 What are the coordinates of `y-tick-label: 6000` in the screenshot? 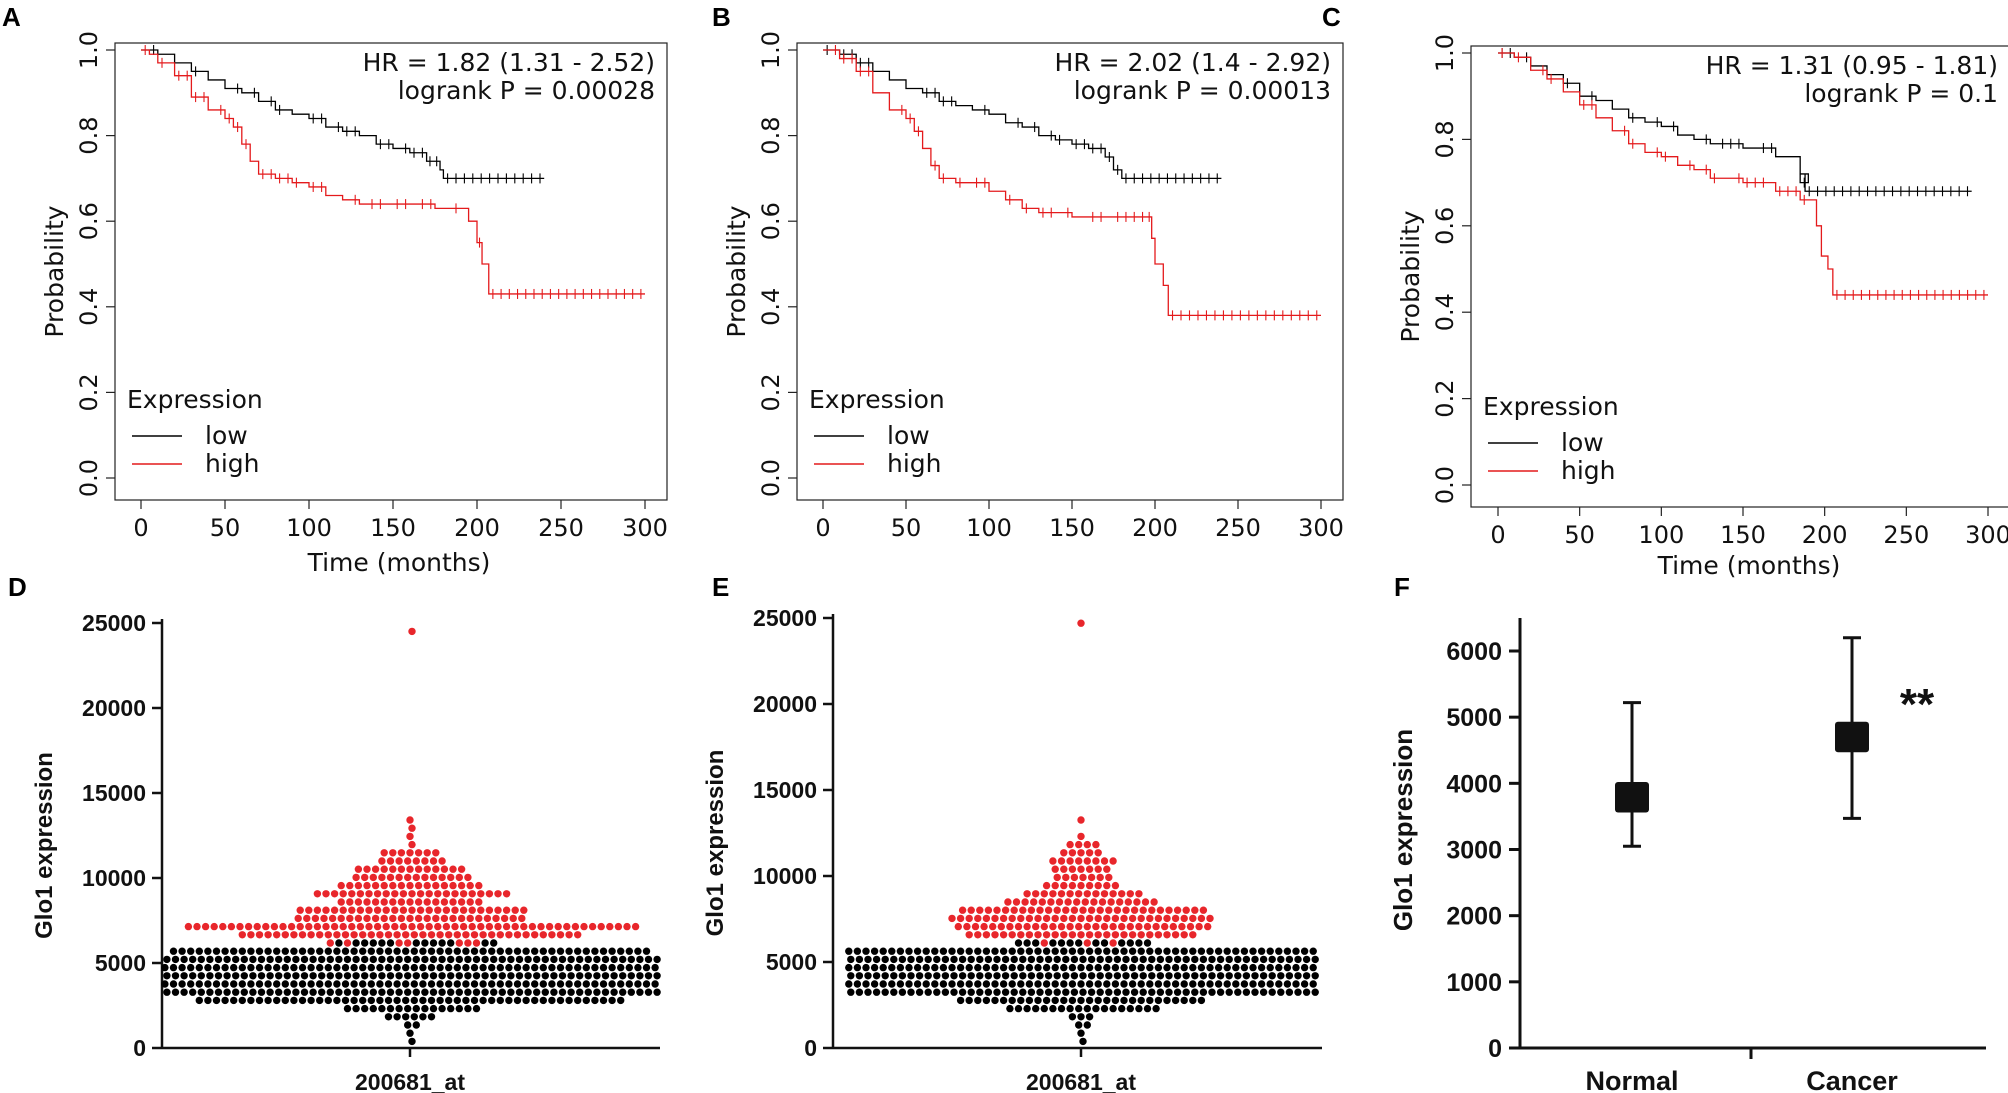 It's located at (1474, 652).